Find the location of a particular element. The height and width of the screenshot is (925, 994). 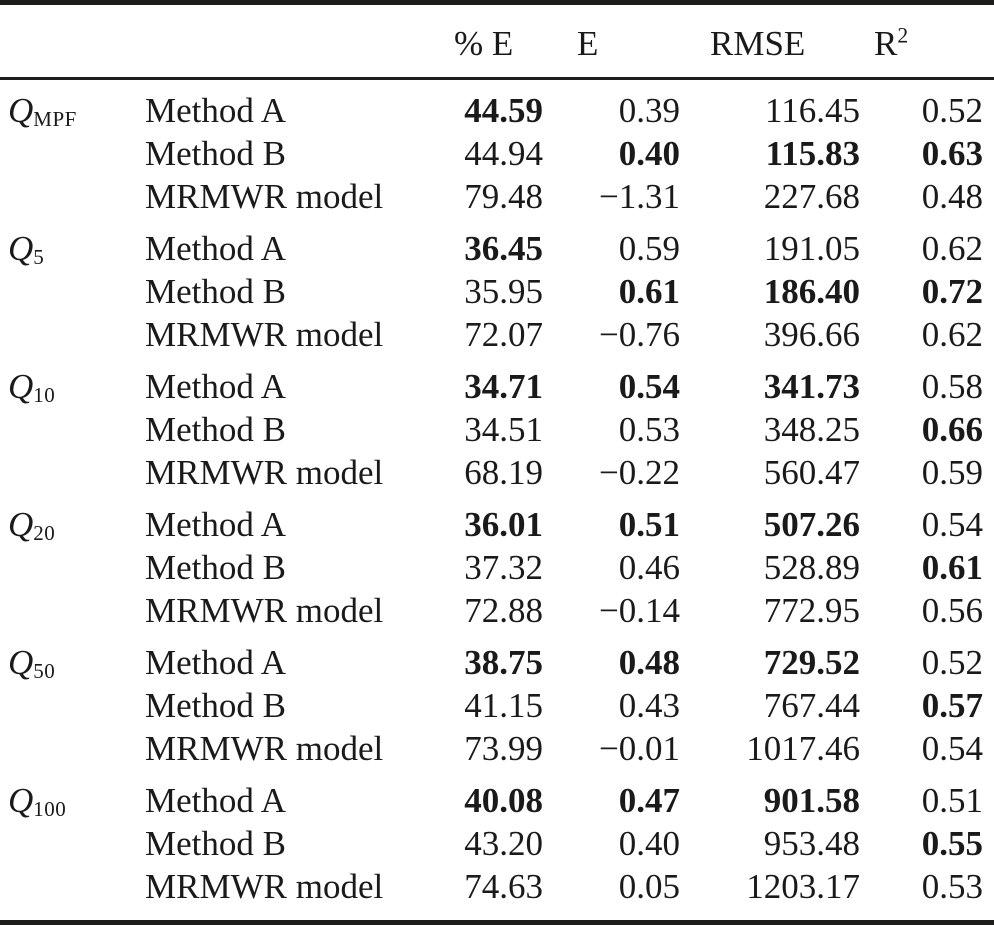

value-e: 0.59 is located at coordinates (649, 248).